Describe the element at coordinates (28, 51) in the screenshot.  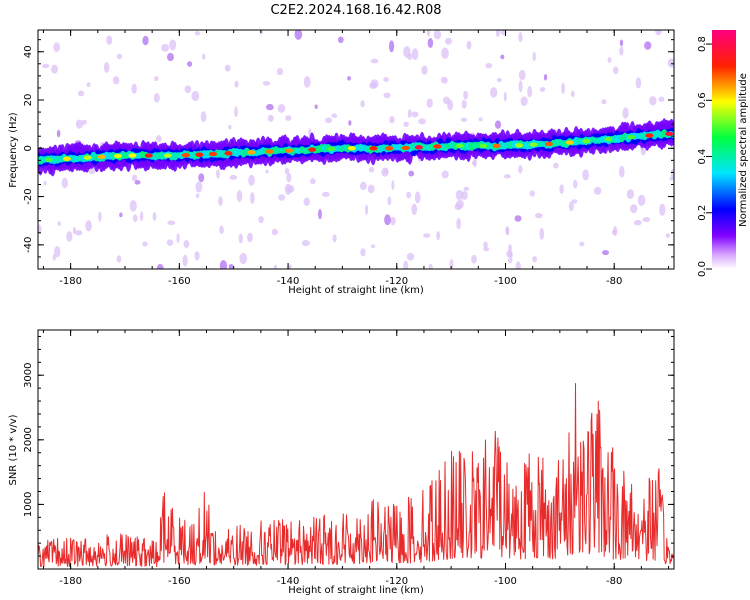
I see `y-tick-label: 40` at that location.